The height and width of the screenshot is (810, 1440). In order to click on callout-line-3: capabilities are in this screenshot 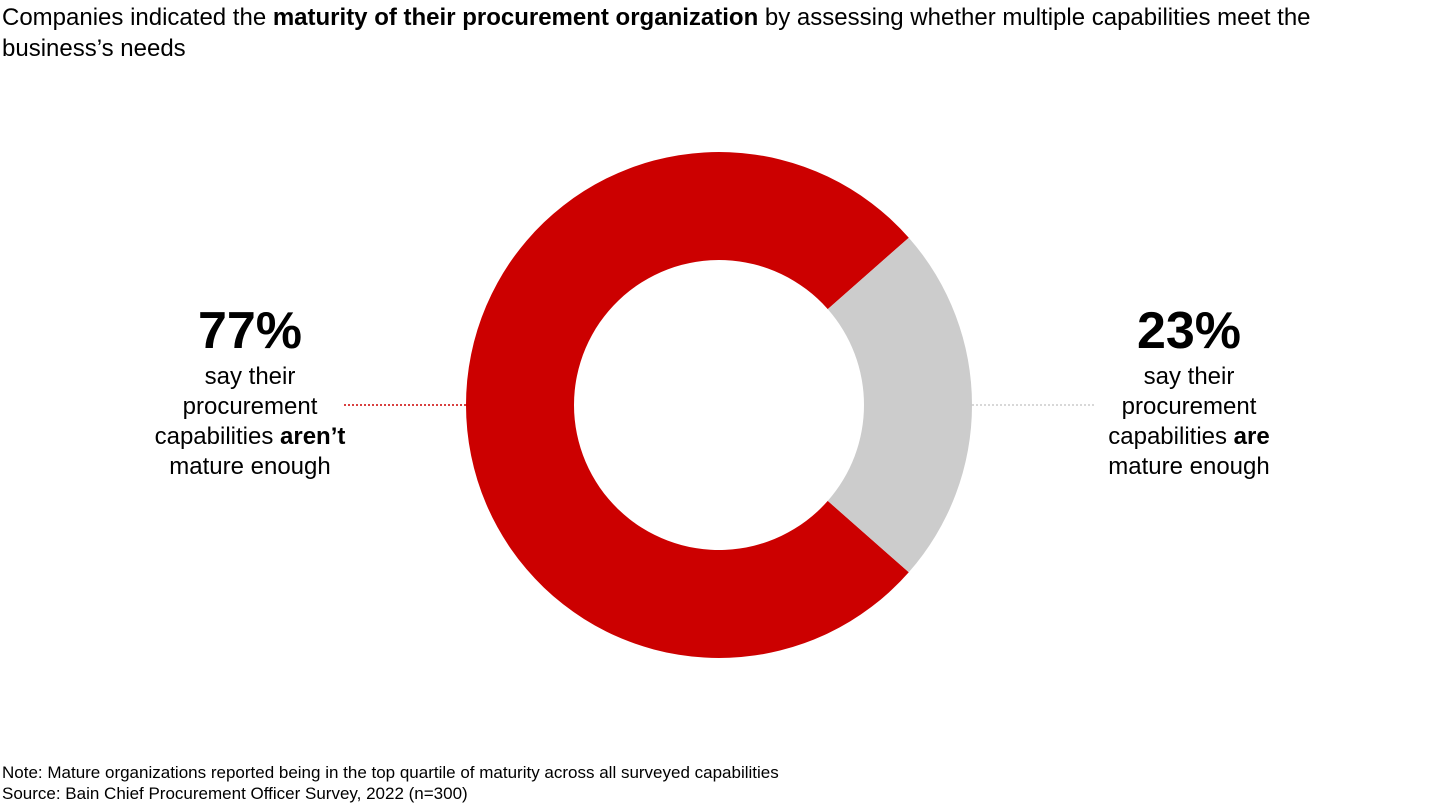, I will do `click(1189, 437)`.